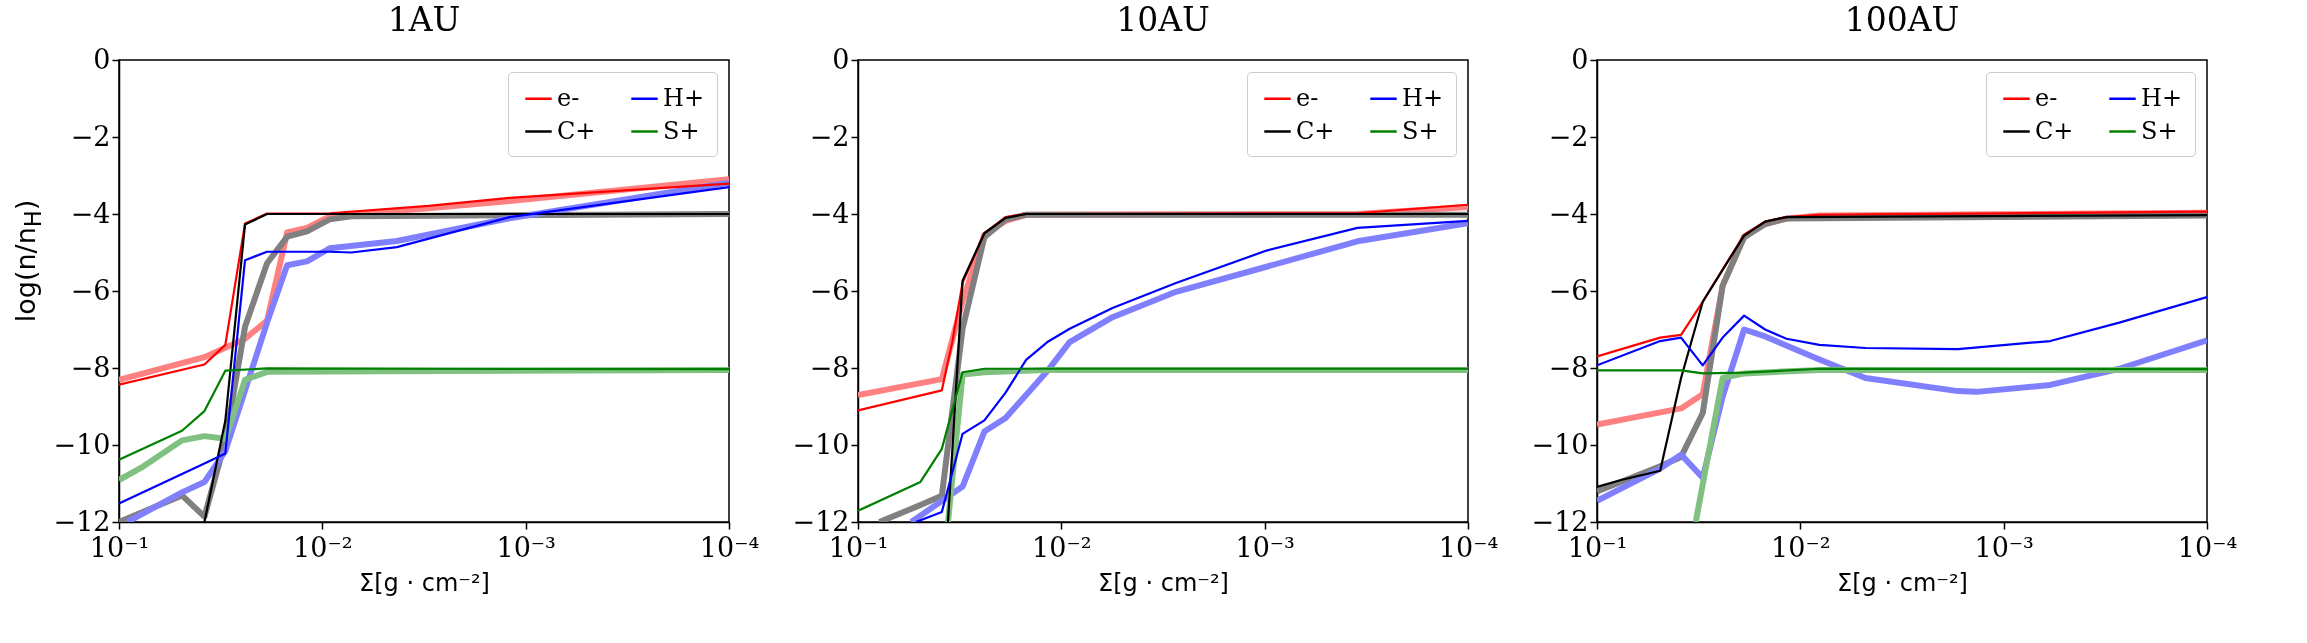 The width and height of the screenshot is (2307, 643). I want to click on chart-title: 1AU, so click(424, 19).